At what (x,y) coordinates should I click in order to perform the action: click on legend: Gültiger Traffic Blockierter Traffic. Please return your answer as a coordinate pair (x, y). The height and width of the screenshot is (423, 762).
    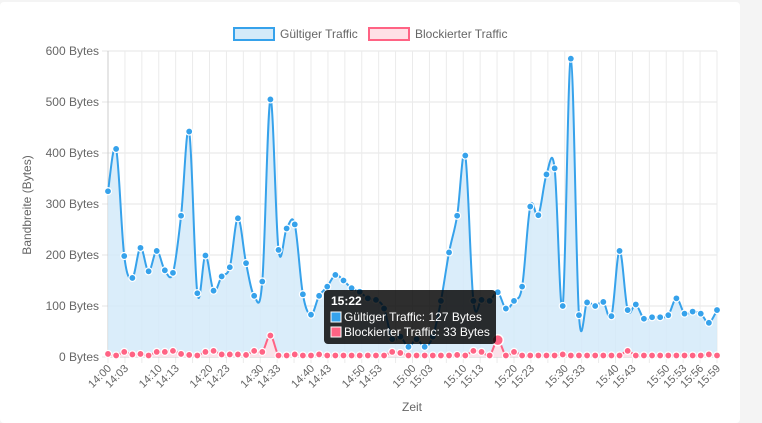
    Looking at the image, I should click on (370, 34).